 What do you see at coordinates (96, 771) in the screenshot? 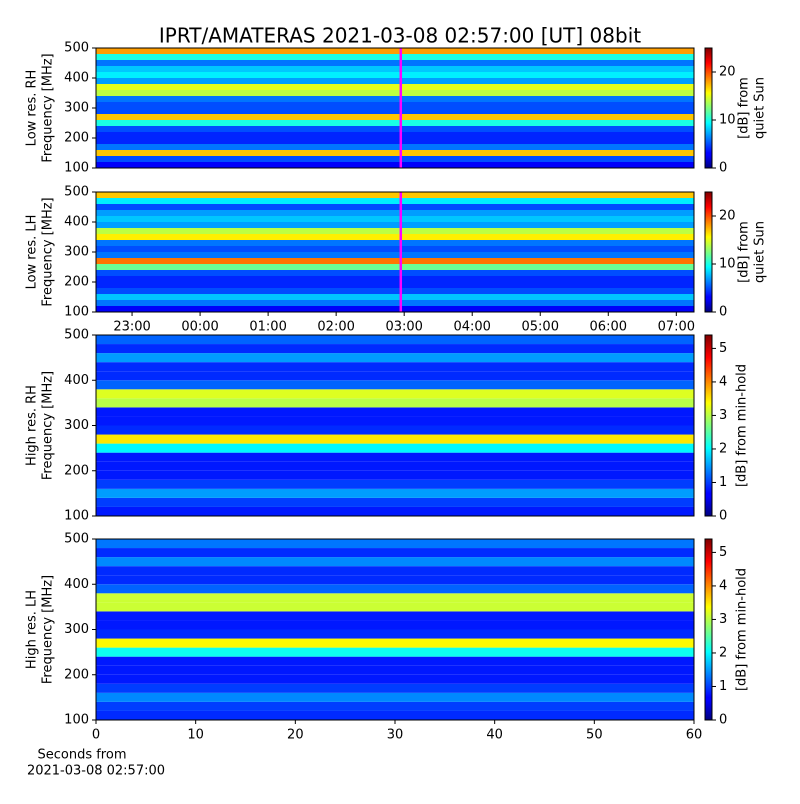
I see `x-axis-label: 2021-03-08 02:57:00` at bounding box center [96, 771].